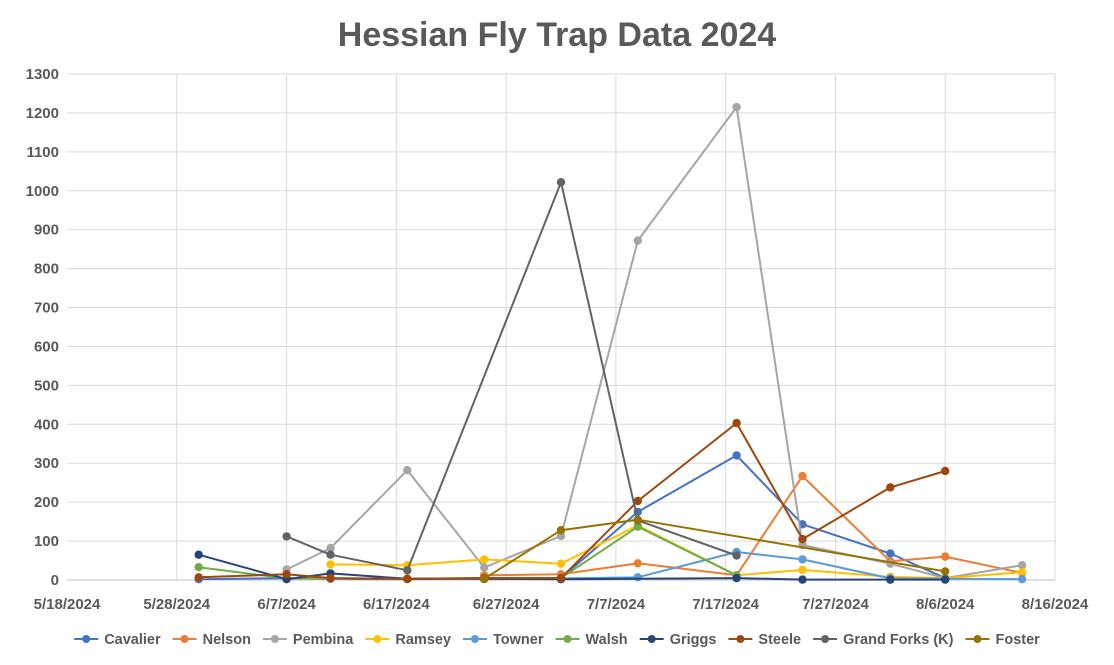  I want to click on x-tick-label: 6/27/2024, so click(506, 604).